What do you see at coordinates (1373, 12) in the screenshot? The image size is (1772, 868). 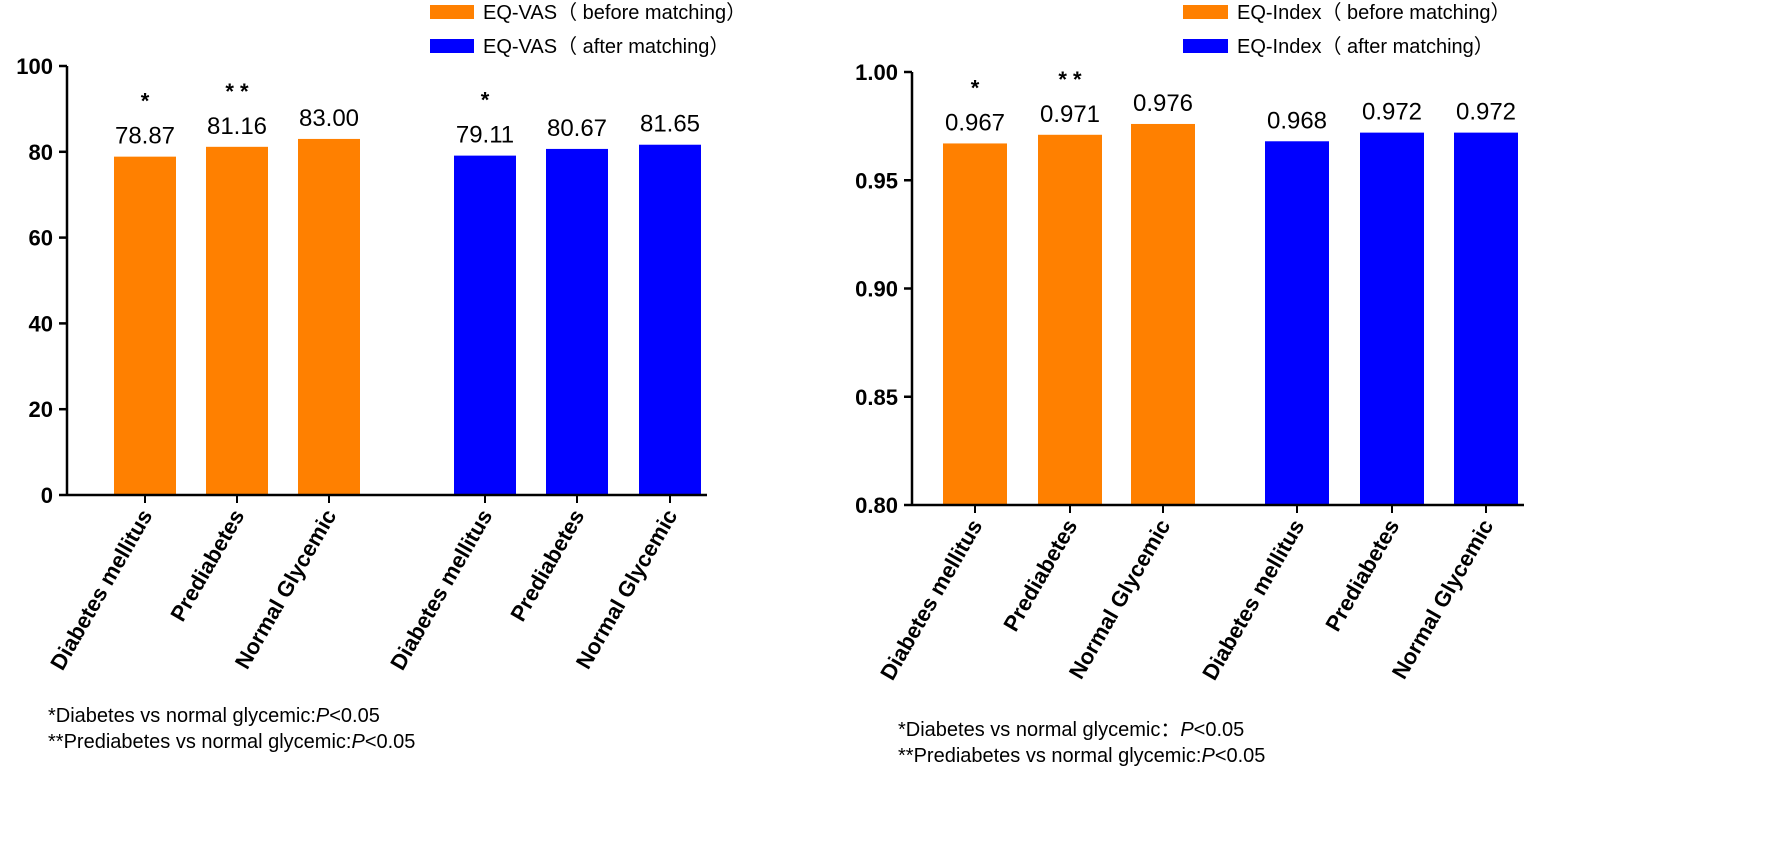 I see `legend-label-before: EQ-Index（ before matching）` at bounding box center [1373, 12].